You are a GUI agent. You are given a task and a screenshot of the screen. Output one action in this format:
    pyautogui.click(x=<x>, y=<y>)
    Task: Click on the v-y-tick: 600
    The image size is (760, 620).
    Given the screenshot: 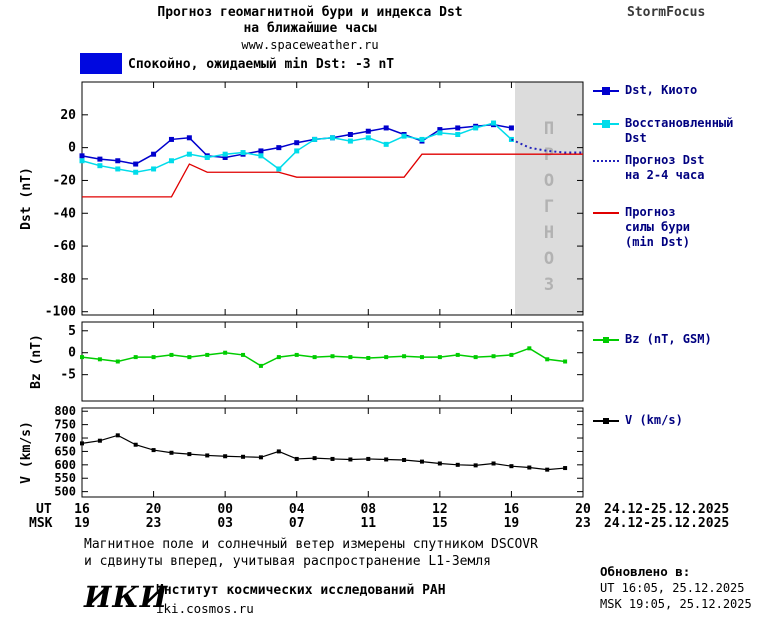 What is the action you would take?
    pyautogui.click(x=65, y=465)
    